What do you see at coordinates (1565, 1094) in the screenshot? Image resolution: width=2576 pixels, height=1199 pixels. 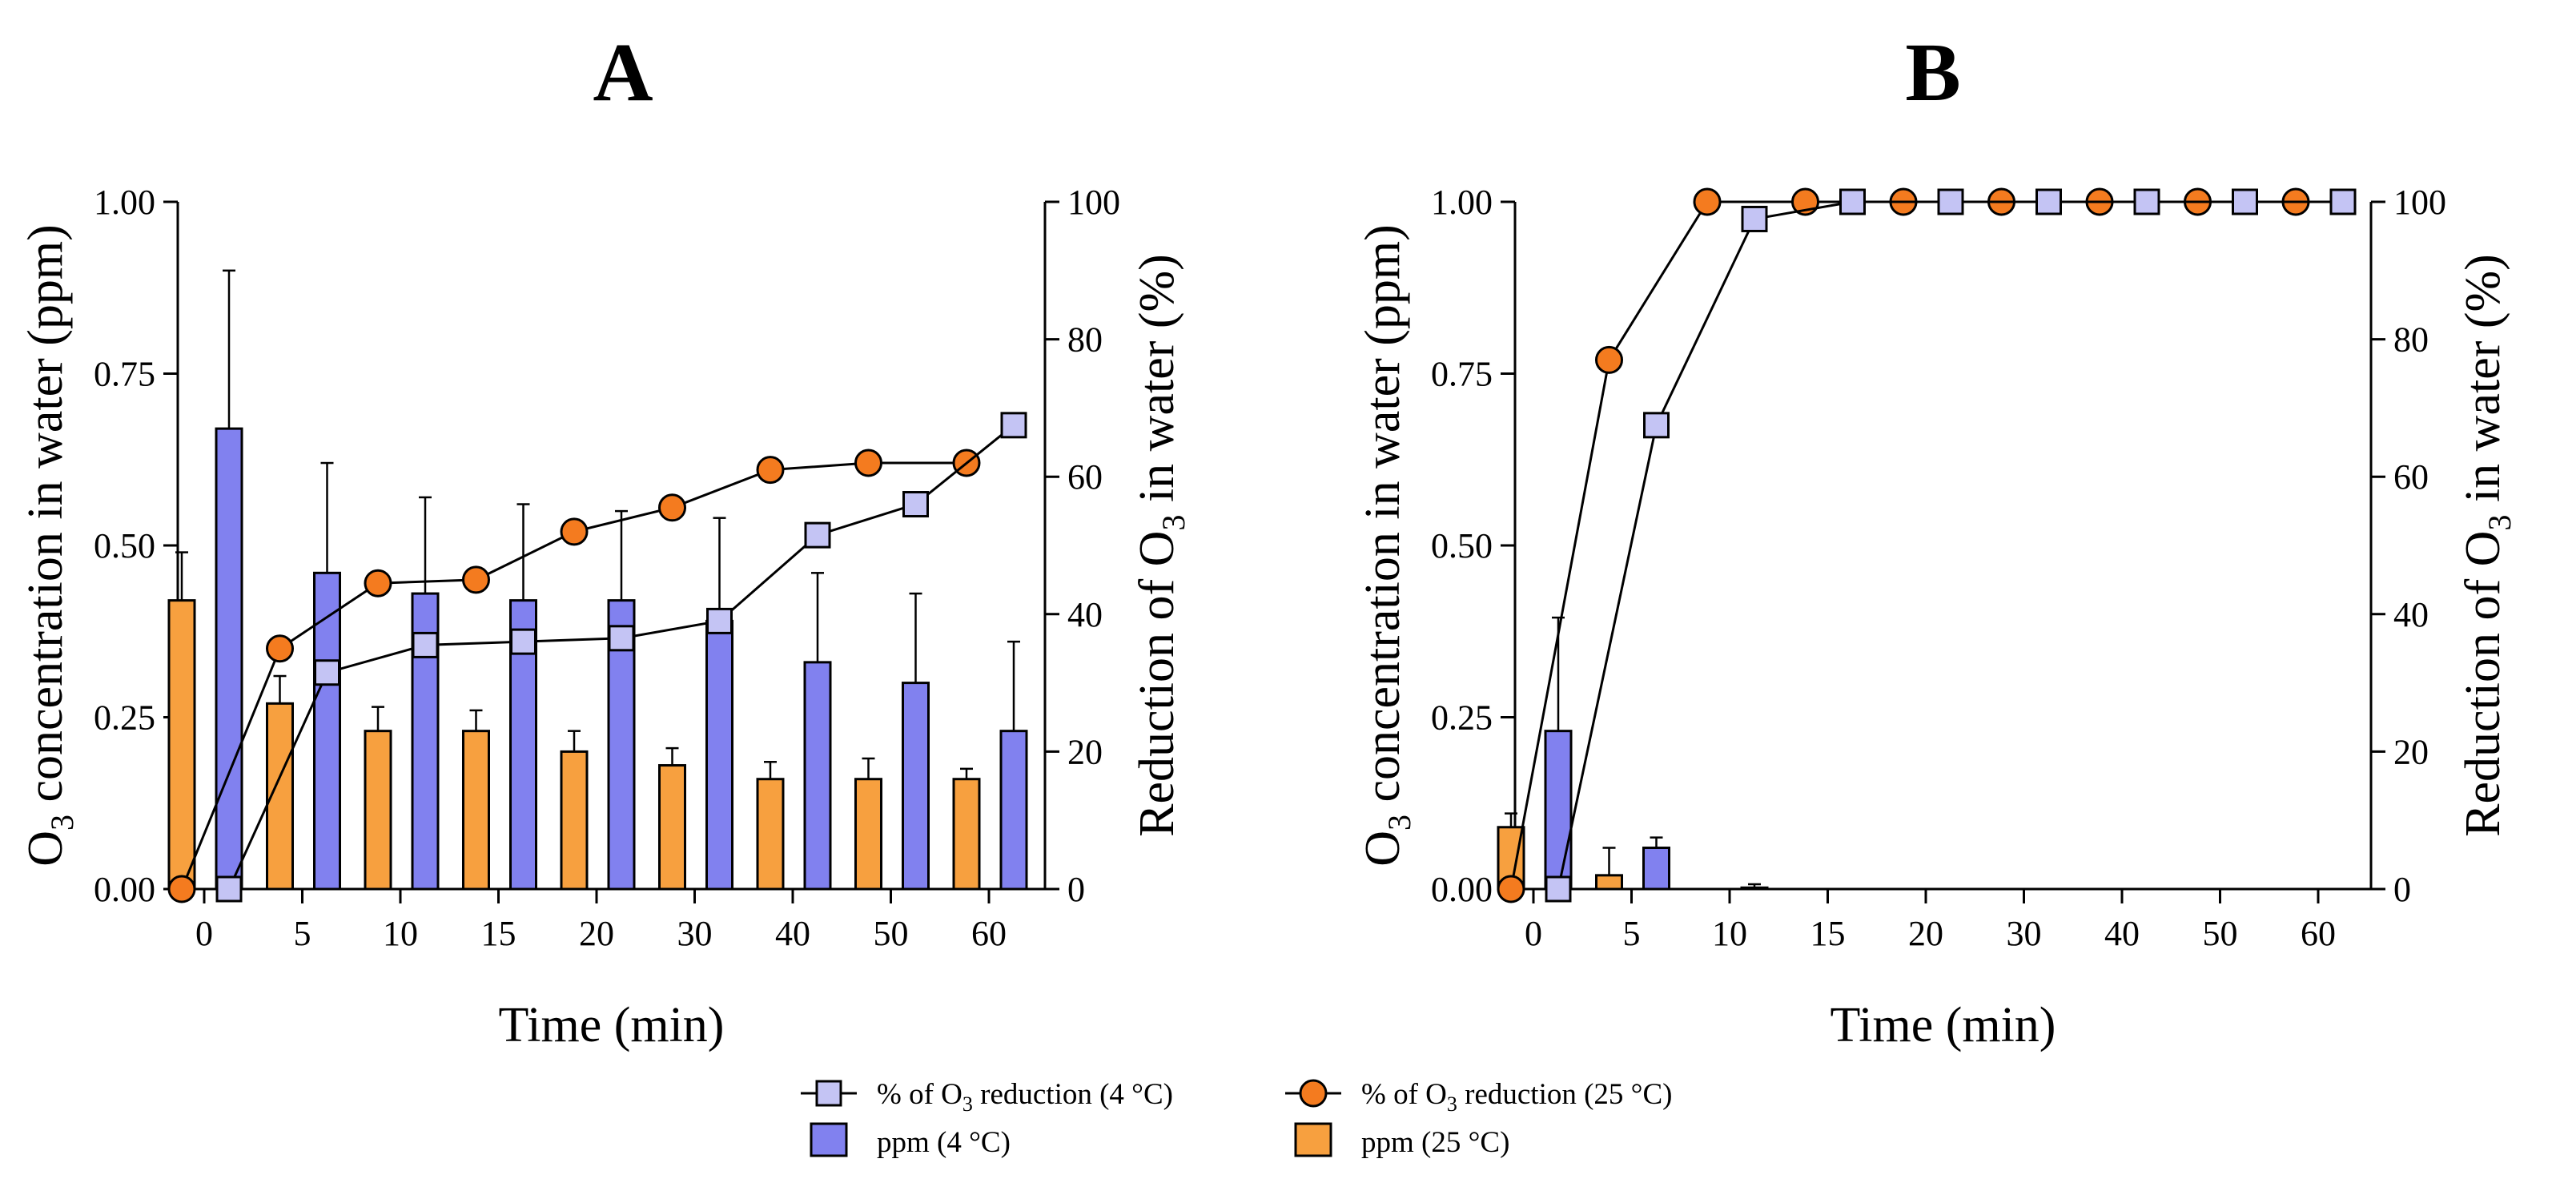 I see `text-segment: reduction (25 °C)` at bounding box center [1565, 1094].